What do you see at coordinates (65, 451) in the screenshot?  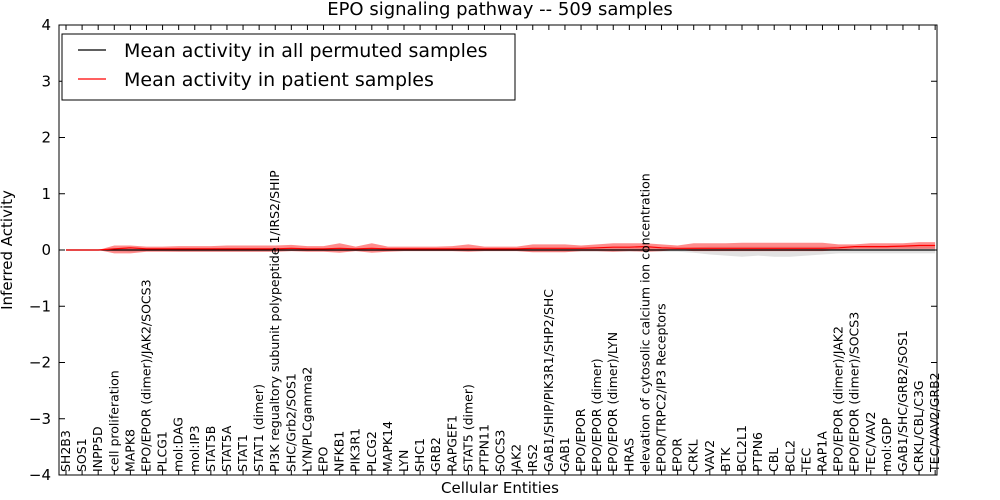 I see `x-tick-label: SH2B3` at bounding box center [65, 451].